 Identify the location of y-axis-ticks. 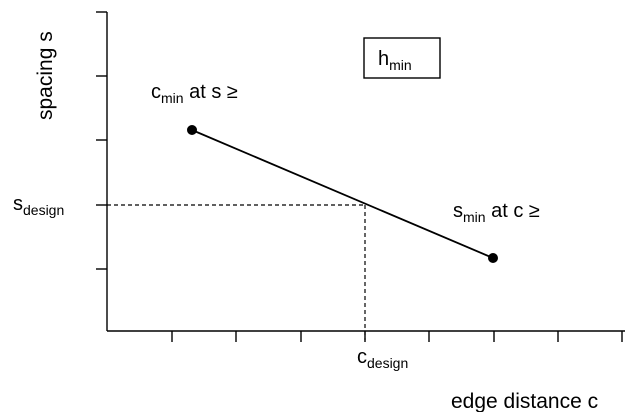
(101, 140).